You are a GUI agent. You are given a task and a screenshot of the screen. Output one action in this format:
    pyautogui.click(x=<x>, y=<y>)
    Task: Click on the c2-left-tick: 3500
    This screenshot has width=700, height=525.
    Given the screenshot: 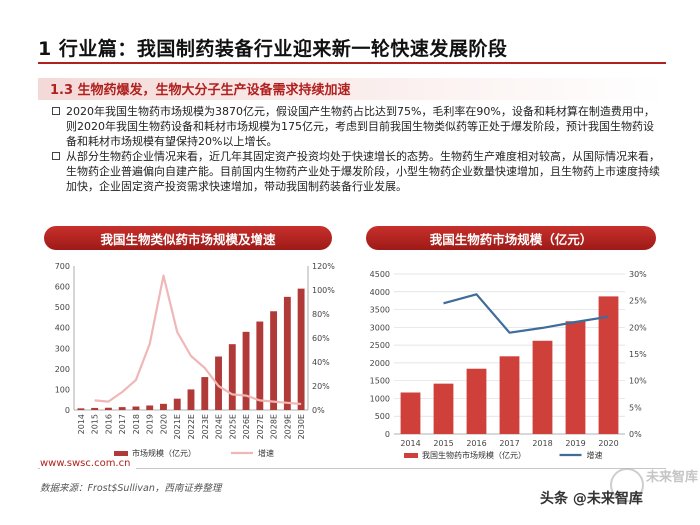 What is the action you would take?
    pyautogui.click(x=380, y=310)
    